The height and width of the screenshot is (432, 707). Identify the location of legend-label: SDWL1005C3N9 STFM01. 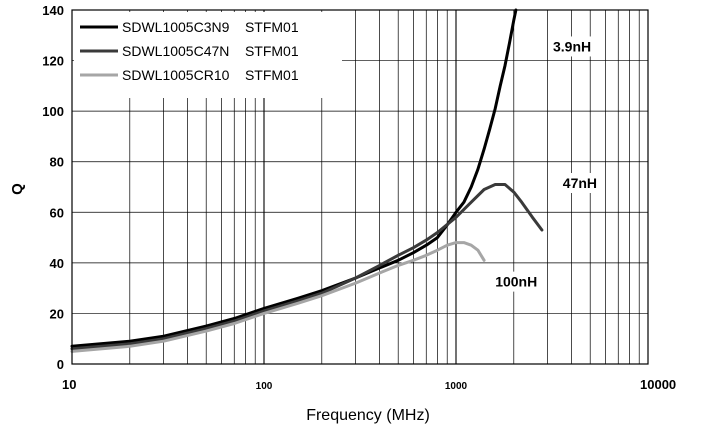
(210, 27).